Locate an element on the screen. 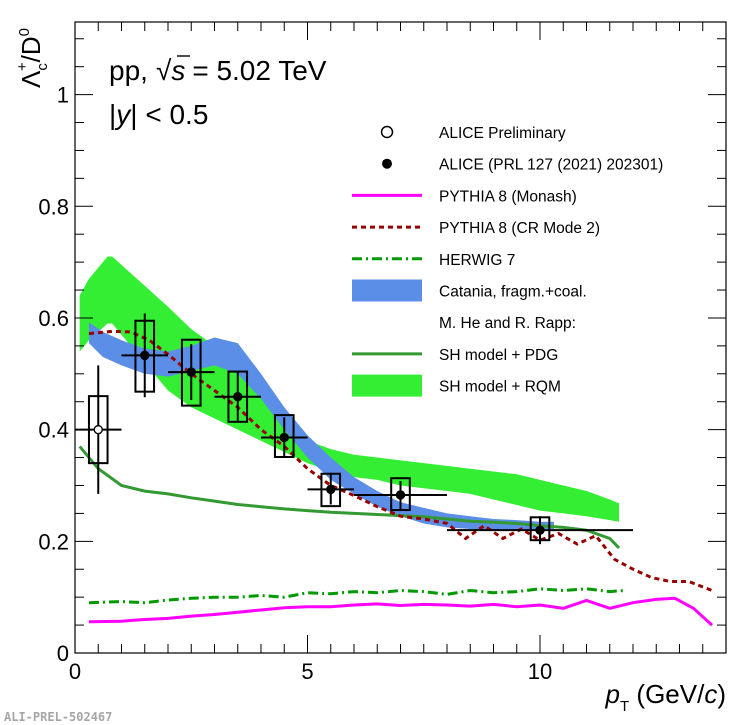 The width and height of the screenshot is (747, 725). legend-rqm-swatch is located at coordinates (387, 385).